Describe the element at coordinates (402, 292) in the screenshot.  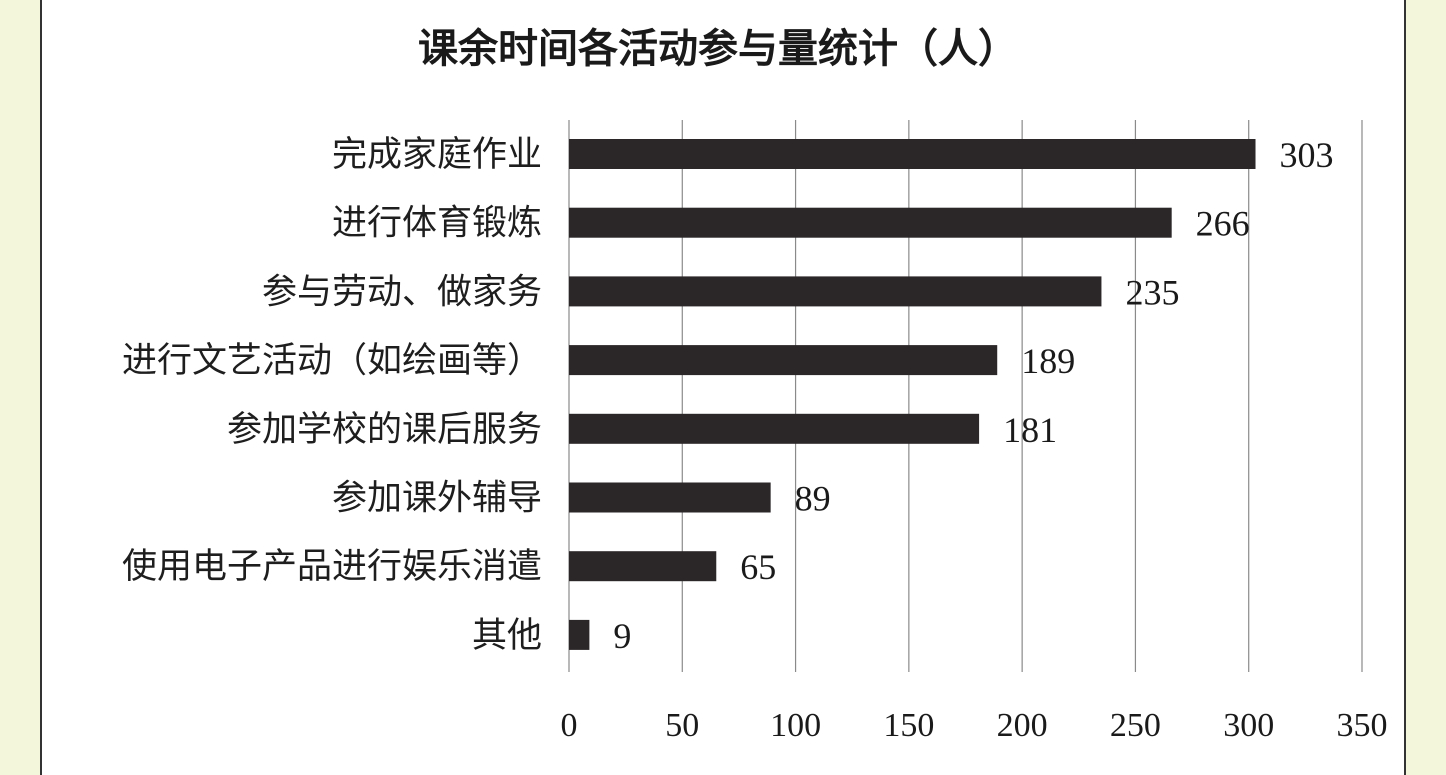
I see `category-label-2: 参与劳动、做家务` at that location.